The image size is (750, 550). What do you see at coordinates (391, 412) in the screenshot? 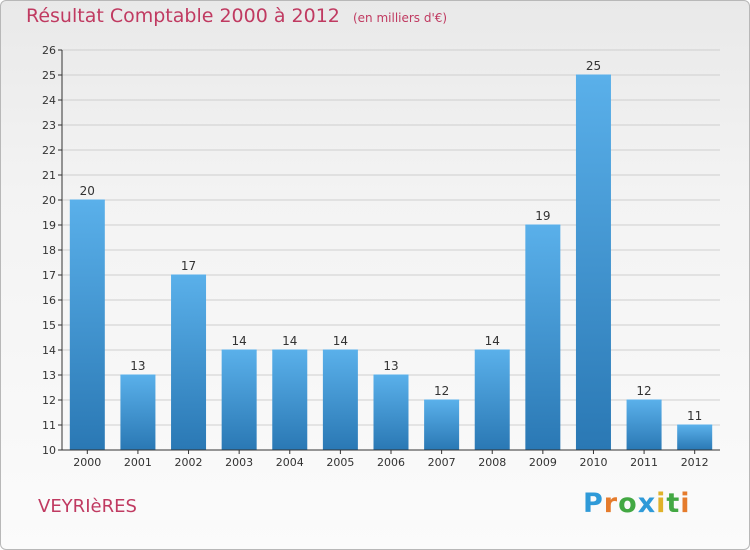
I see `bar-2006` at bounding box center [391, 412].